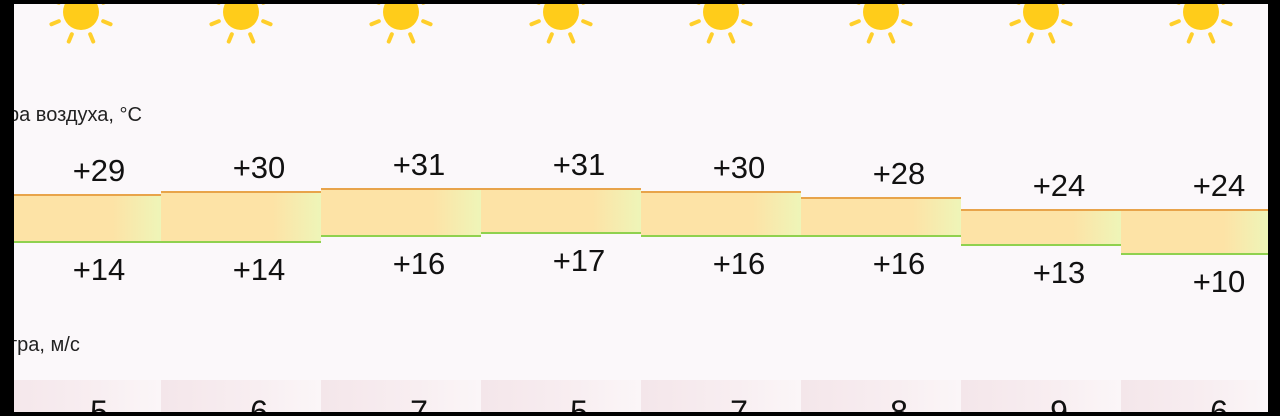 This screenshot has height=416, width=1280. I want to click on max-temperature-value: +28, so click(899, 173).